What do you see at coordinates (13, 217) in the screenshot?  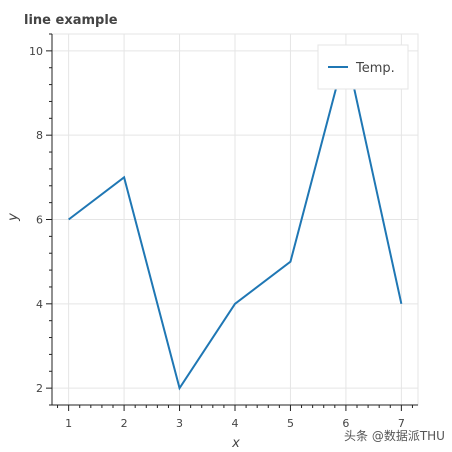 I see `y-axis-label: y` at bounding box center [13, 217].